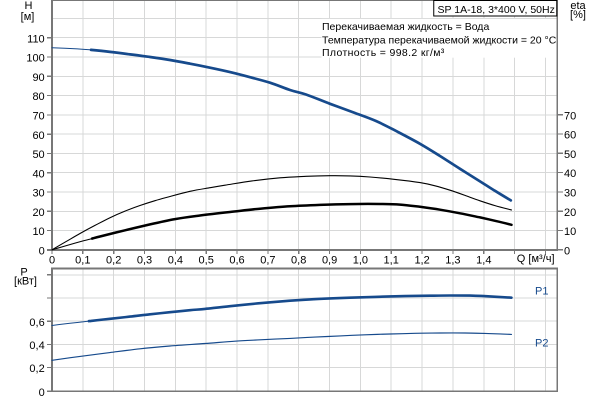 The width and height of the screenshot is (600, 405). Describe the element at coordinates (36, 39) in the screenshot. I see `svg-text: 110` at that location.